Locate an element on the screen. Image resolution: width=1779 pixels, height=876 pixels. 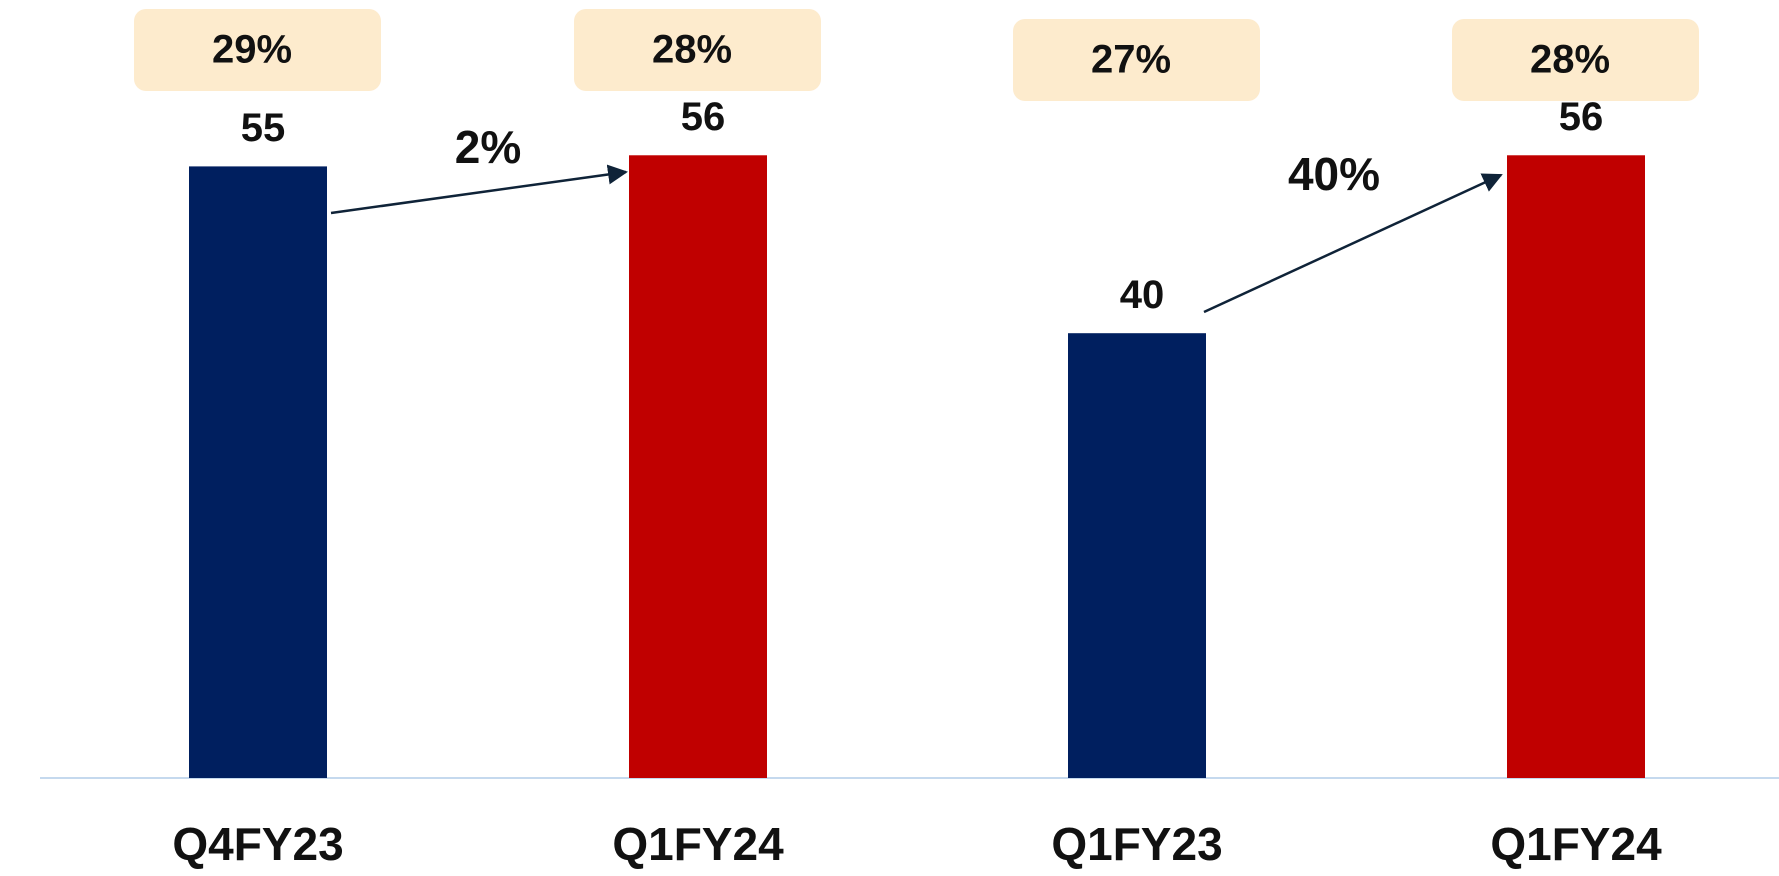
x-tick-label: Q4FY23 is located at coordinates (257, 844).